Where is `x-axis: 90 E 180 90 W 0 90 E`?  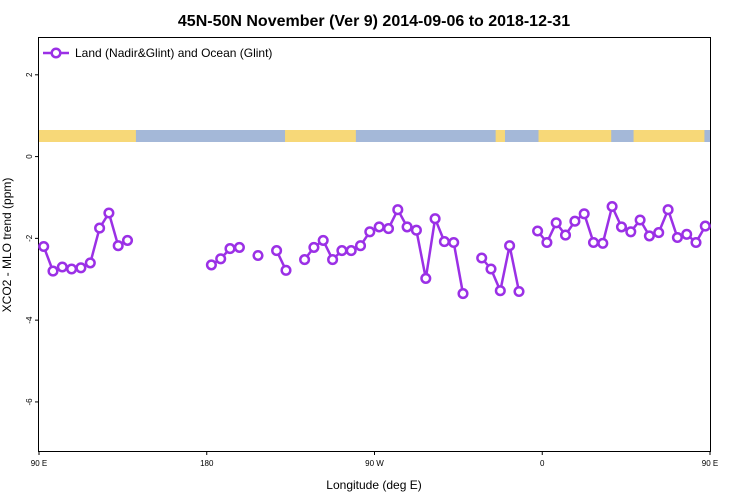 x-axis: 90 E 180 90 W 0 90 E is located at coordinates (374, 459).